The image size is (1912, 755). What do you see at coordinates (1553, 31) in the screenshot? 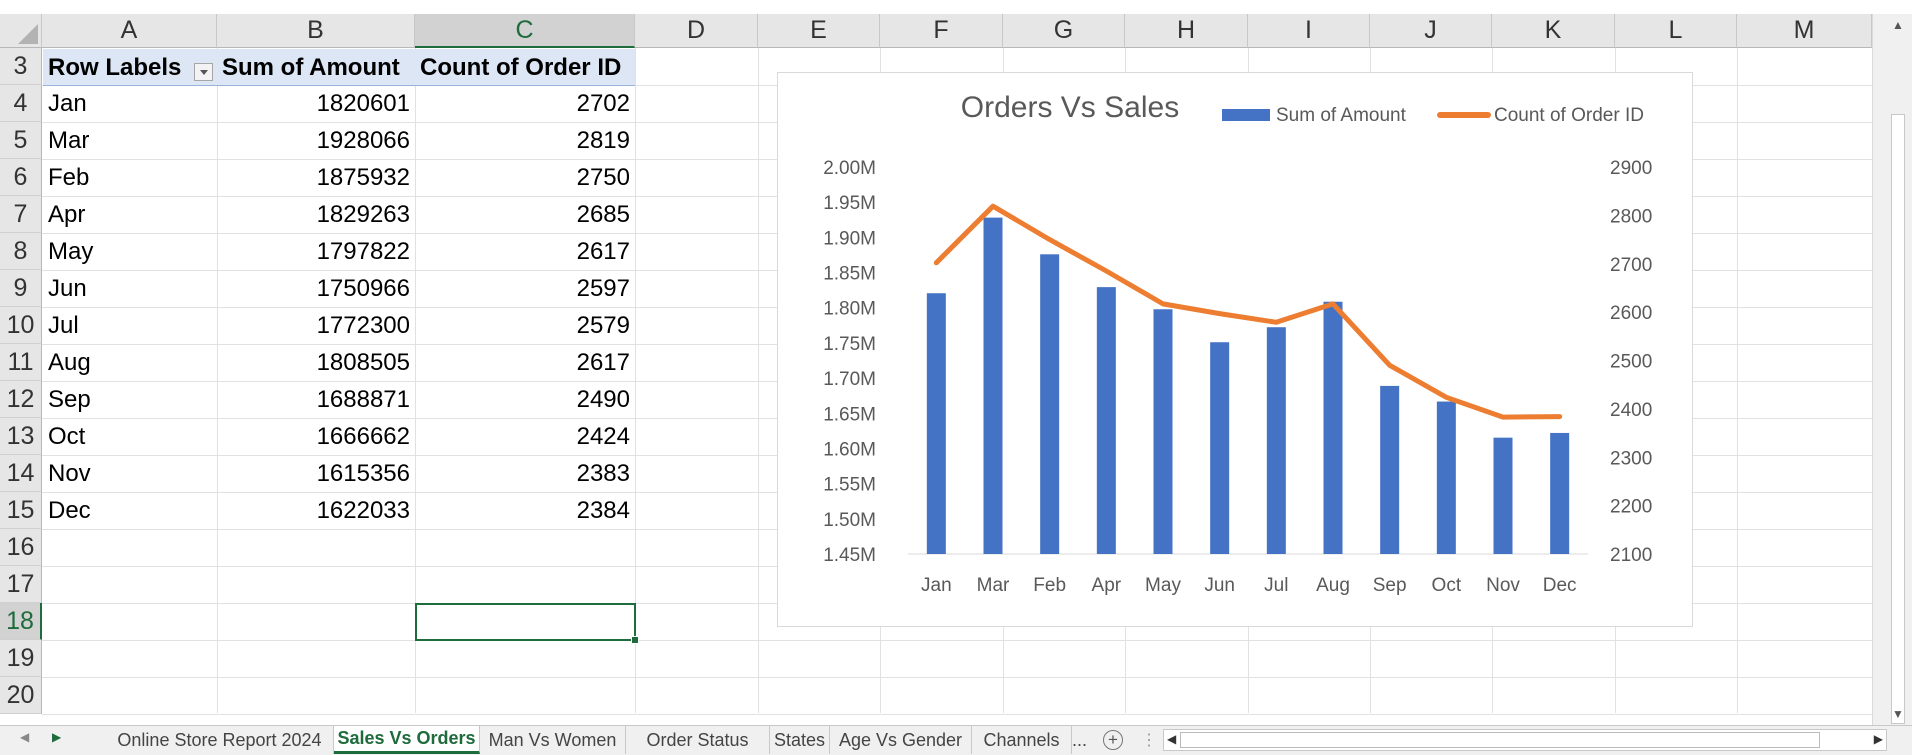
I see `column-header-k: K` at bounding box center [1553, 31].